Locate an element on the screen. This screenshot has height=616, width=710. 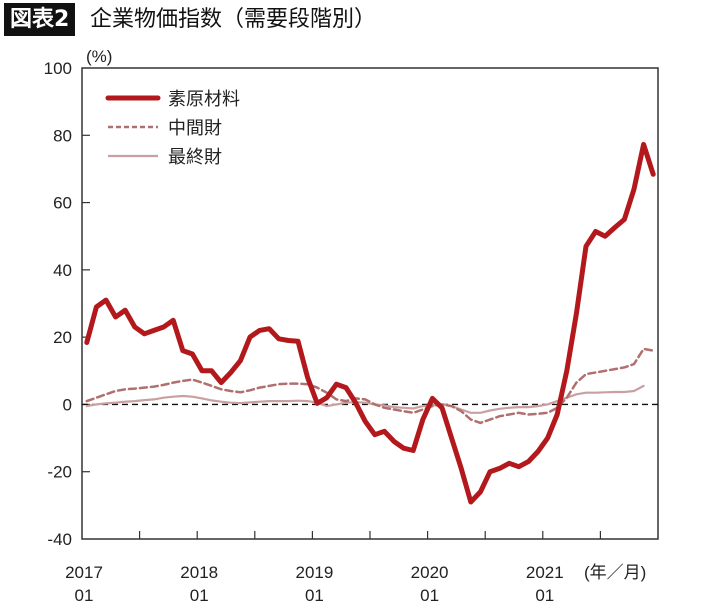
y-tick-label: 60 is located at coordinates (62, 203).